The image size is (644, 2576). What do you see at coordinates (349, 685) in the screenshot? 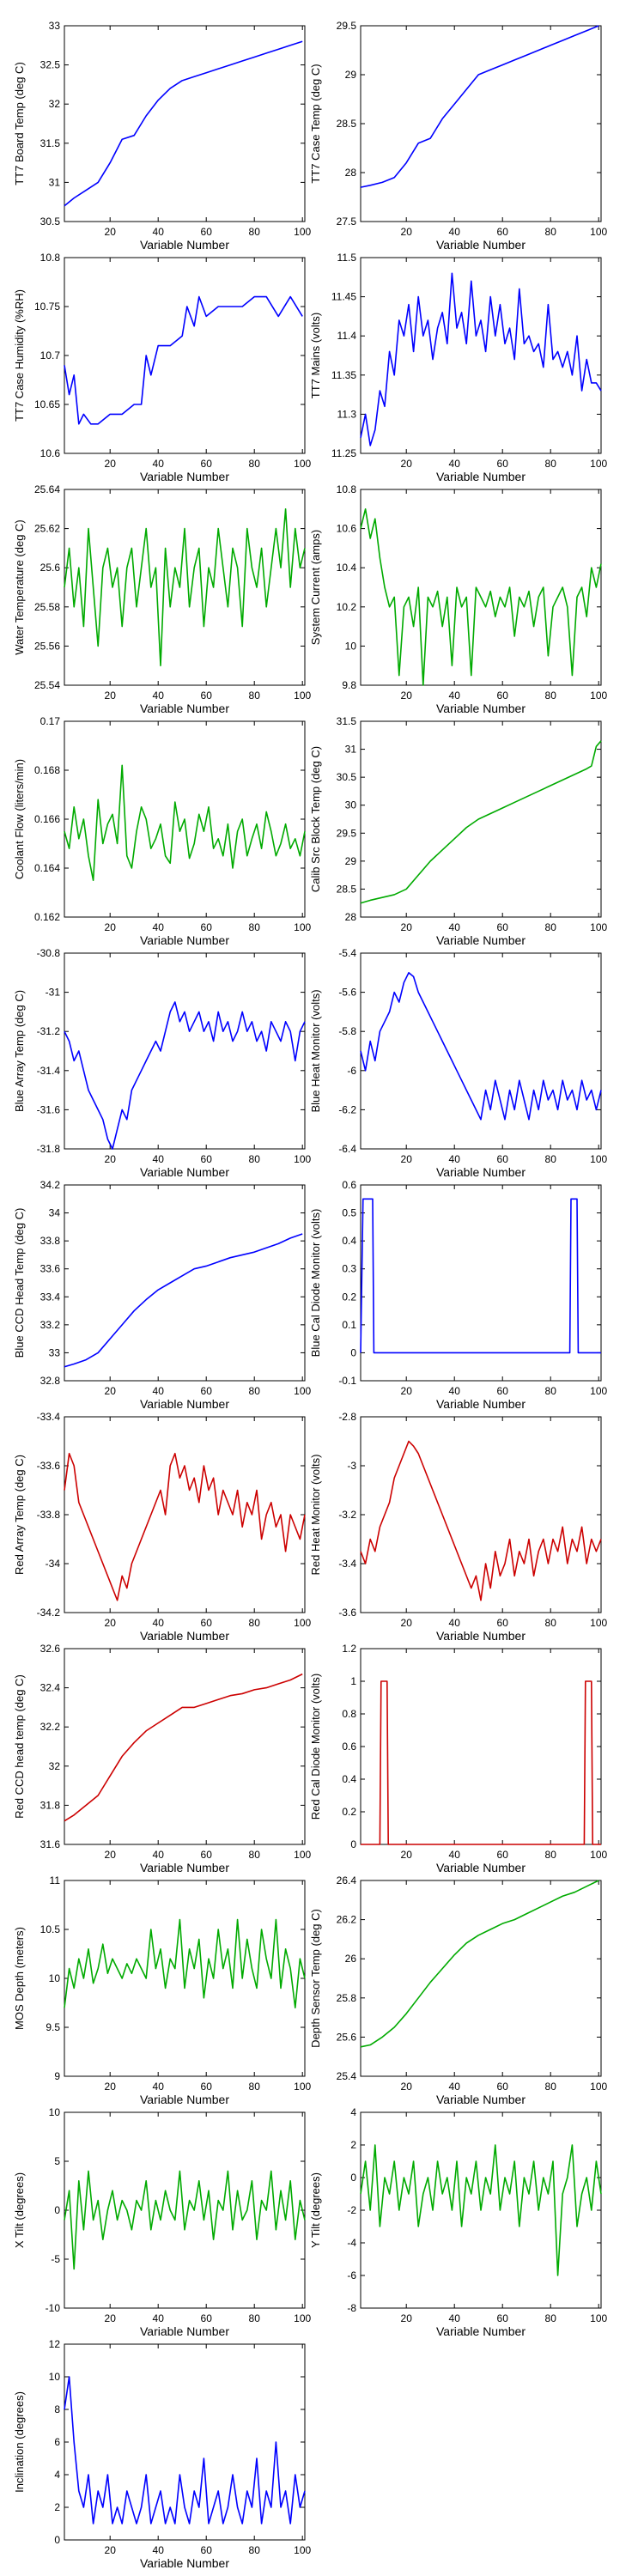
I see `y-tick-label: 9.8` at bounding box center [349, 685].